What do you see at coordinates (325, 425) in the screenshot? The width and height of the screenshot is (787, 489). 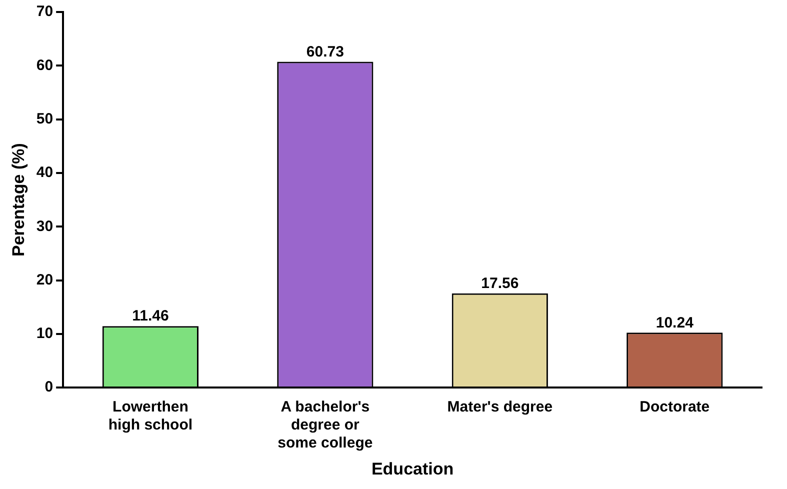 I see `x-tick-label: A bachelor's degree or some college` at bounding box center [325, 425].